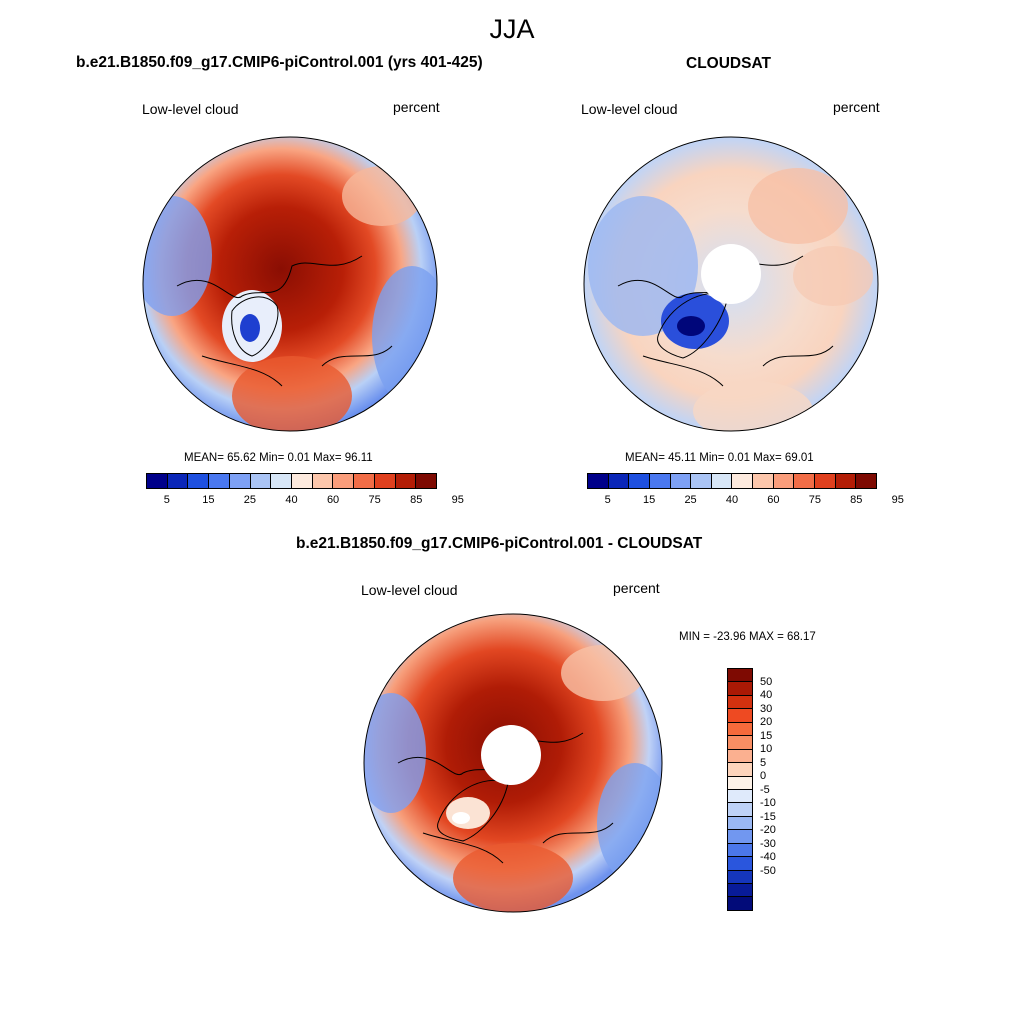 This screenshot has height=1024, width=1024. What do you see at coordinates (763, 776) in the screenshot?
I see `colorbar-tick-label: 0` at bounding box center [763, 776].